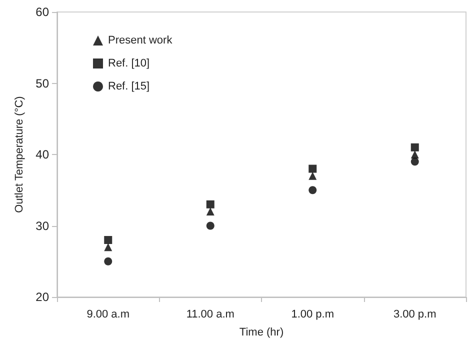 Image resolution: width=470 pixels, height=343 pixels. I want to click on x-tick-label: 1.00 p.m, so click(312, 314).